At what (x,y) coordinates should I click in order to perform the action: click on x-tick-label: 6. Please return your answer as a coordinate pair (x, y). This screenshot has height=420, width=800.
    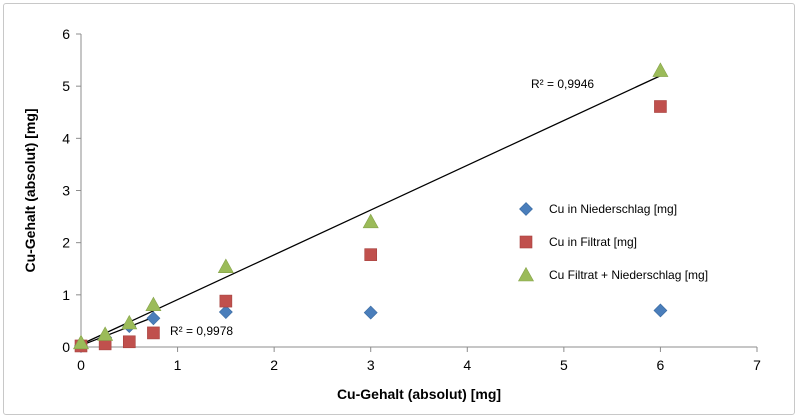
    Looking at the image, I should click on (661, 365).